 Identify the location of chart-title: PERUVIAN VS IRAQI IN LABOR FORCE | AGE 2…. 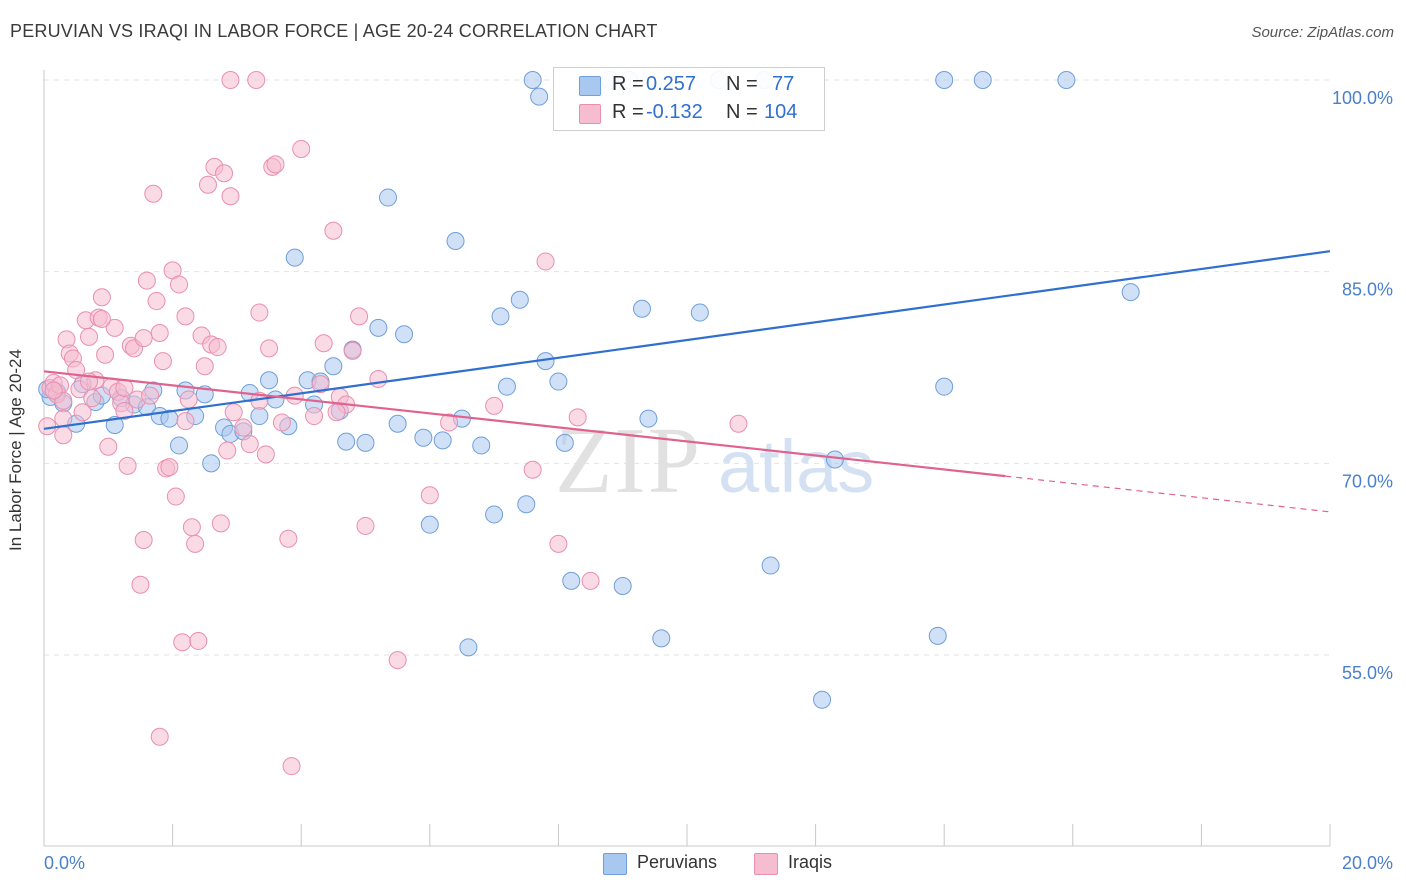
(334, 31).